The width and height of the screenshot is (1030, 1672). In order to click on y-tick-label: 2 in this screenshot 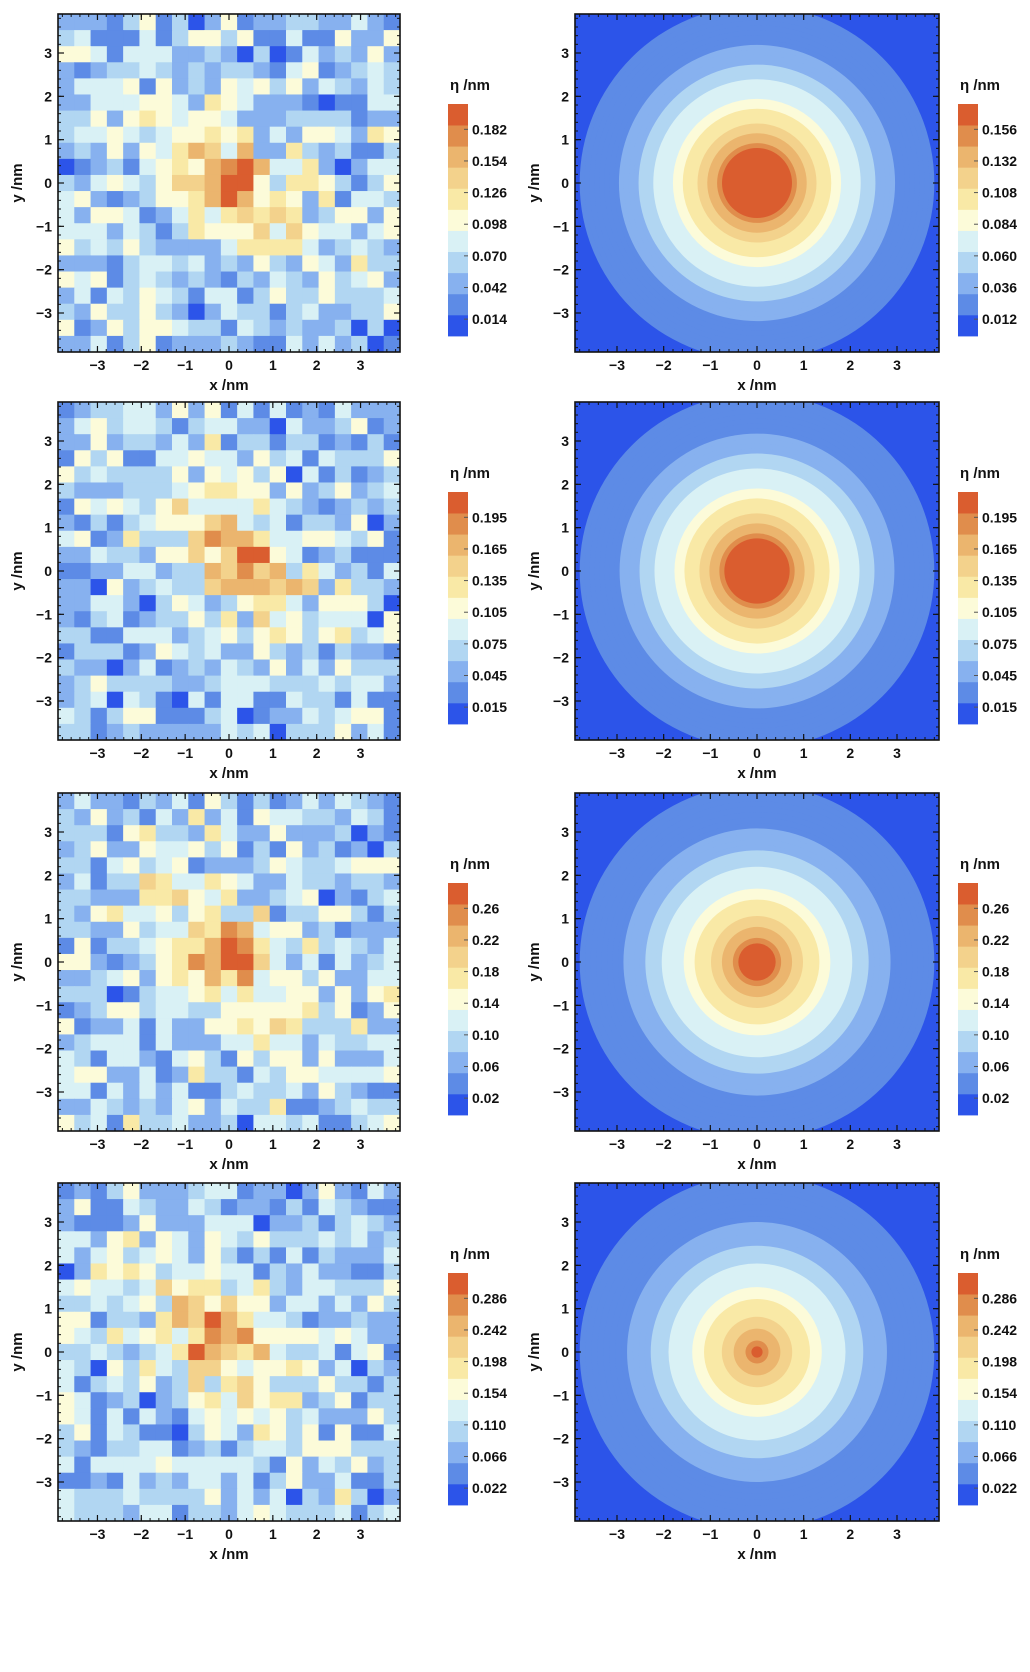, I will do `click(565, 875)`.